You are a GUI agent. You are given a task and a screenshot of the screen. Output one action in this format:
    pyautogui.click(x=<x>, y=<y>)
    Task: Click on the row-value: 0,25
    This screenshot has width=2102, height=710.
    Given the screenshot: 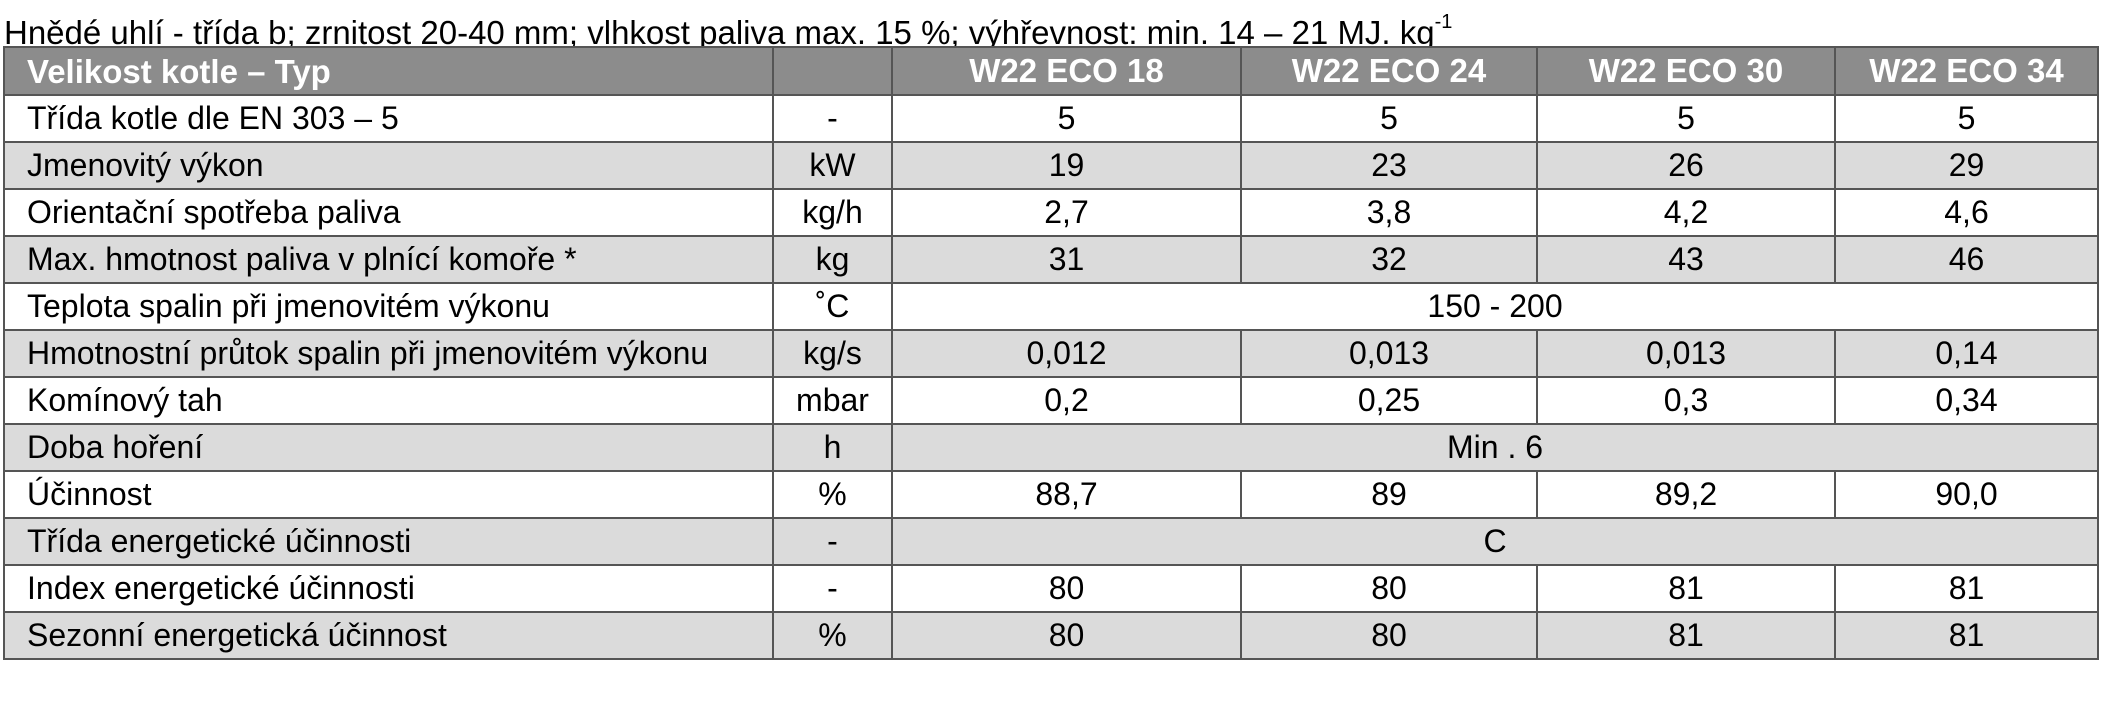 What is the action you would take?
    pyautogui.click(x=1389, y=400)
    